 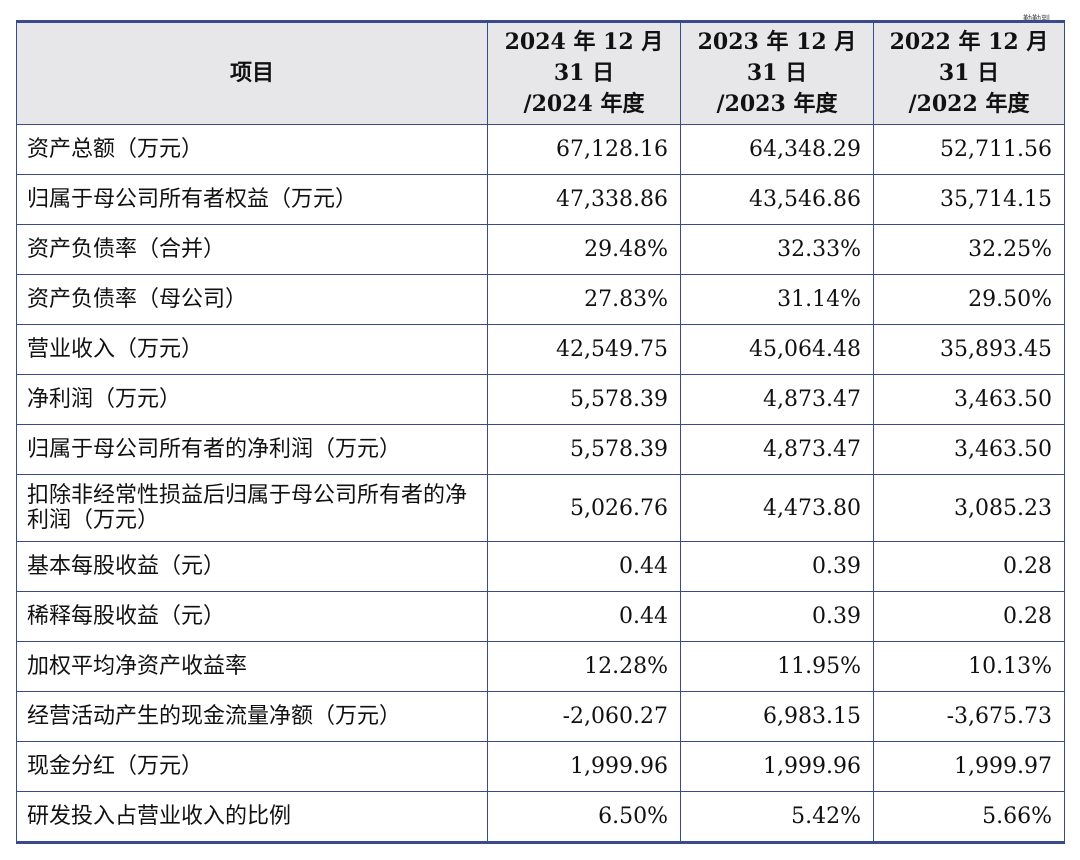 I want to click on row-label: 营业收入（万元）, so click(x=252, y=349).